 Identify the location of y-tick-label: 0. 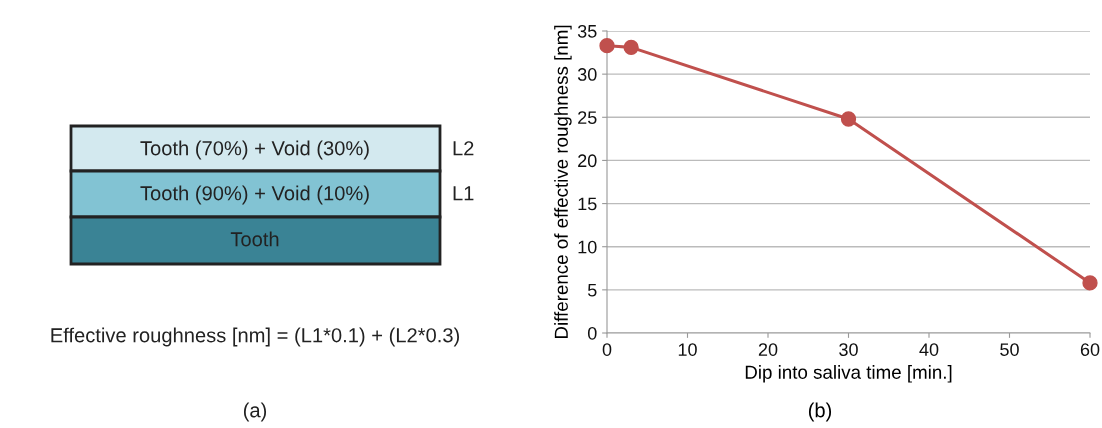
(592, 333).